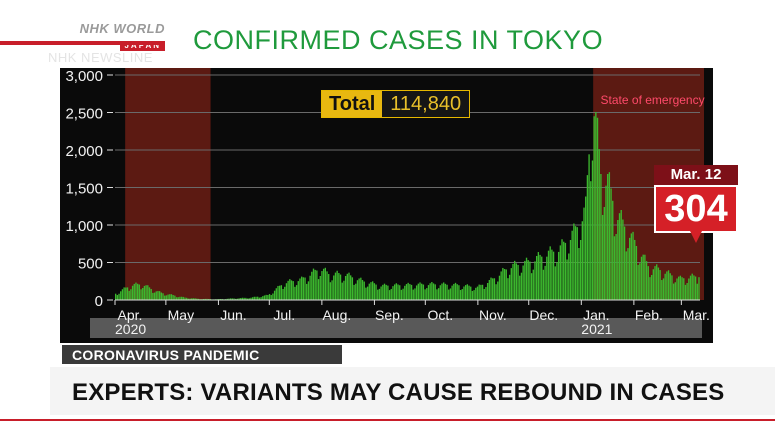 Image resolution: width=775 pixels, height=437 pixels. Describe the element at coordinates (130, 329) in the screenshot. I see `year-label: 2020` at that location.